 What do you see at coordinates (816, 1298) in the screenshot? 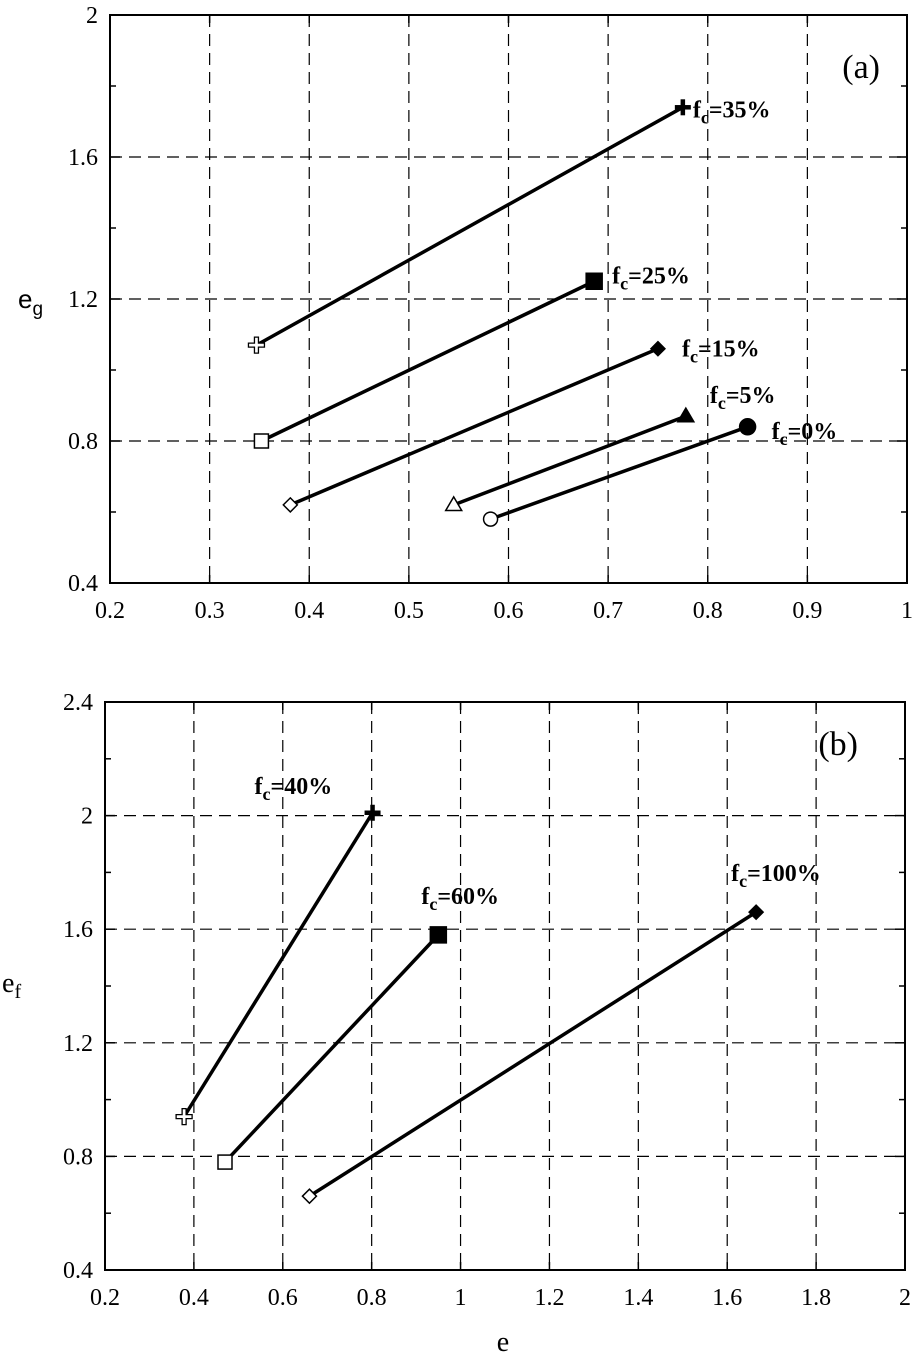
I see `panel-b-x-tick-label: 1.8` at bounding box center [816, 1298].